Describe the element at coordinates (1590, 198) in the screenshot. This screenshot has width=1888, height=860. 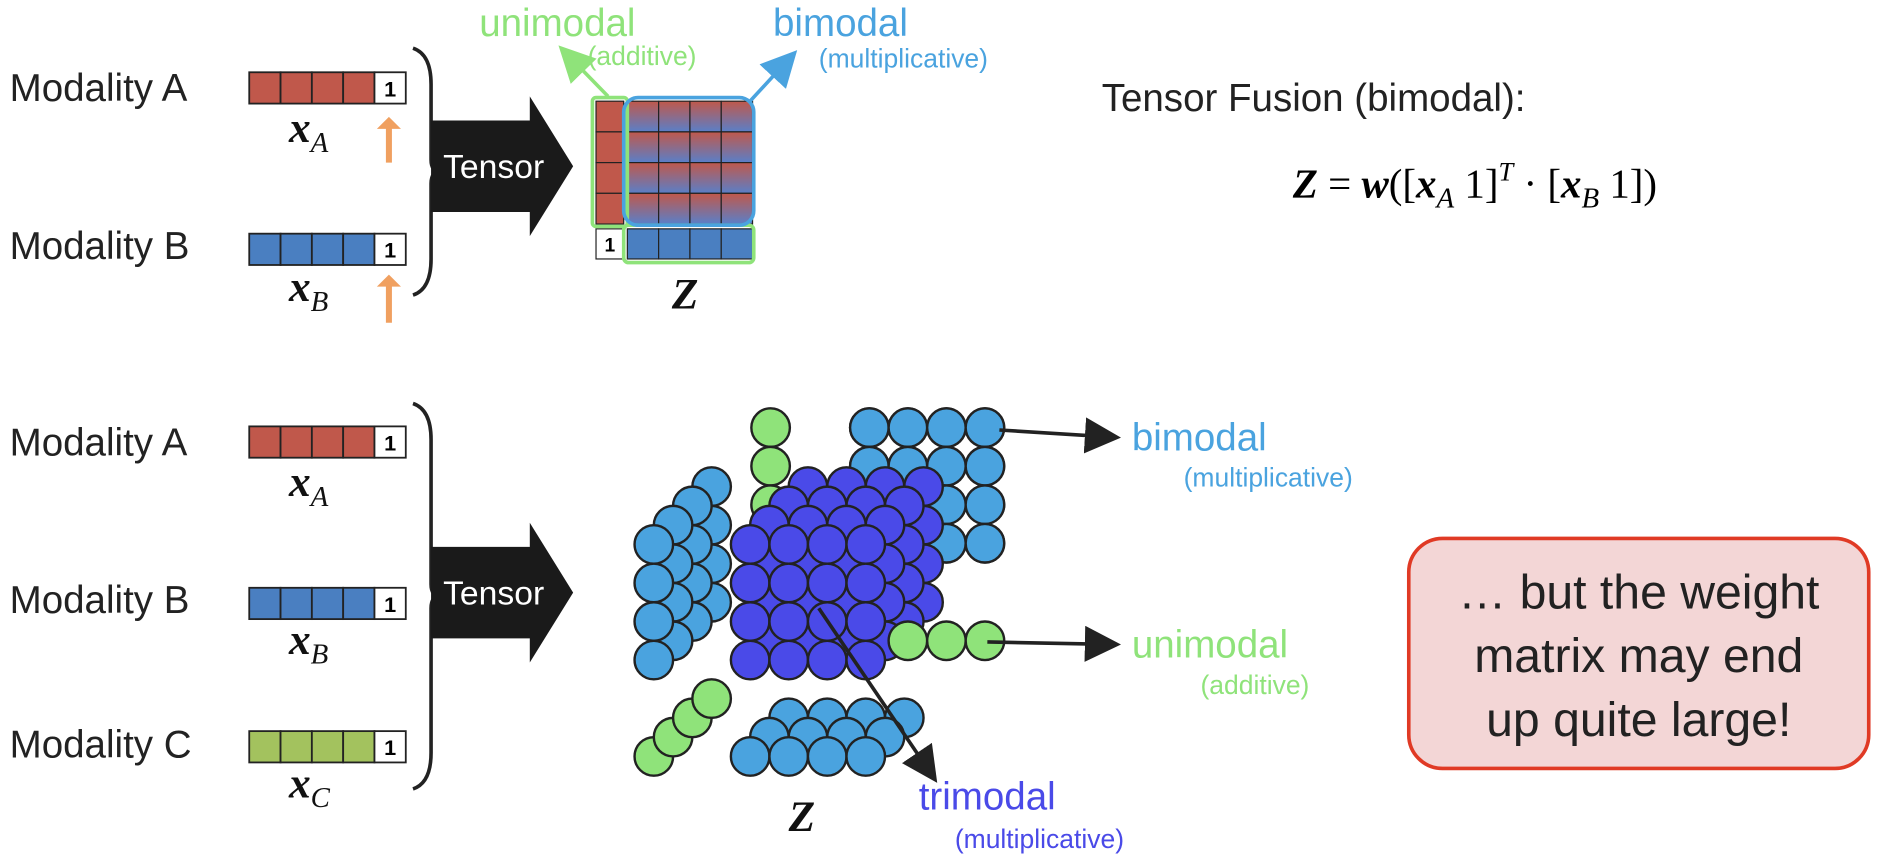
I see `equation-part: B` at that location.